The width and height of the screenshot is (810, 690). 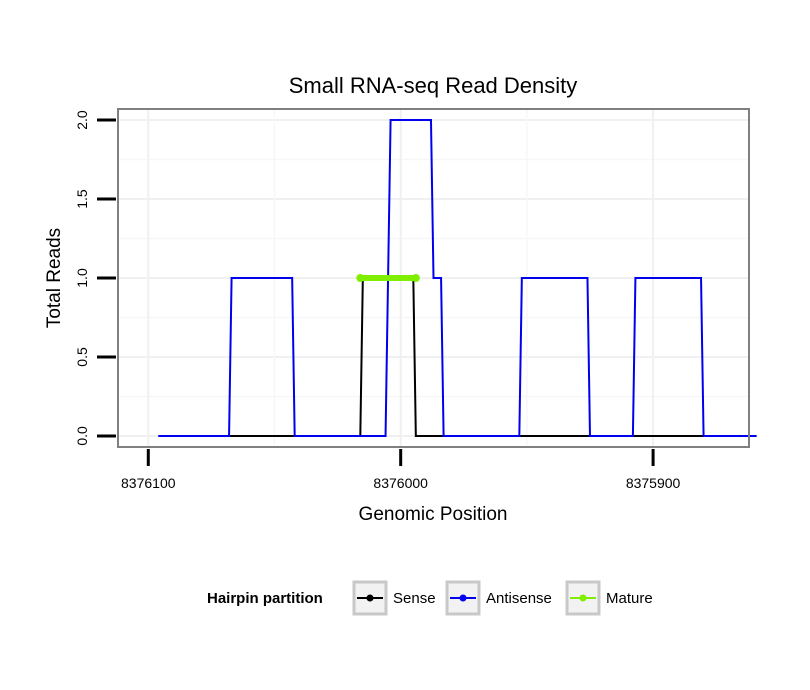 What do you see at coordinates (82, 120) in the screenshot?
I see `y-tick-label: 2.0` at bounding box center [82, 120].